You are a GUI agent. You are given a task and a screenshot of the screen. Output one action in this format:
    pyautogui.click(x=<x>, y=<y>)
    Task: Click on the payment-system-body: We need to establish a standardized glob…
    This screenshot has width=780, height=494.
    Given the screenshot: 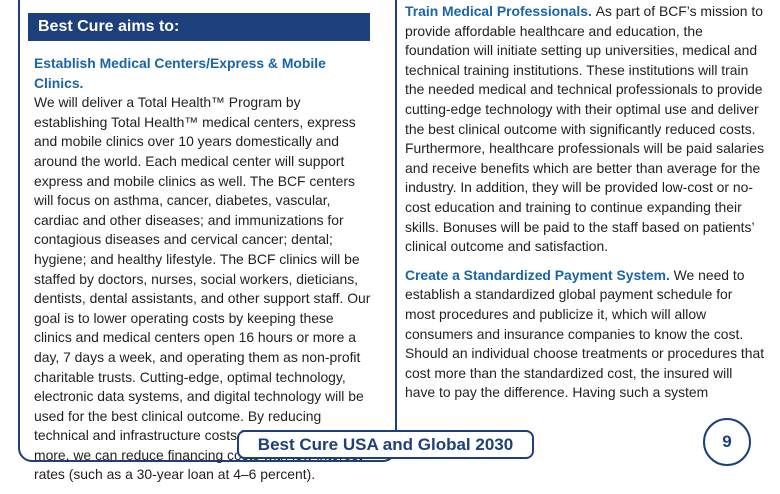 What is the action you would take?
    pyautogui.click(x=585, y=333)
    